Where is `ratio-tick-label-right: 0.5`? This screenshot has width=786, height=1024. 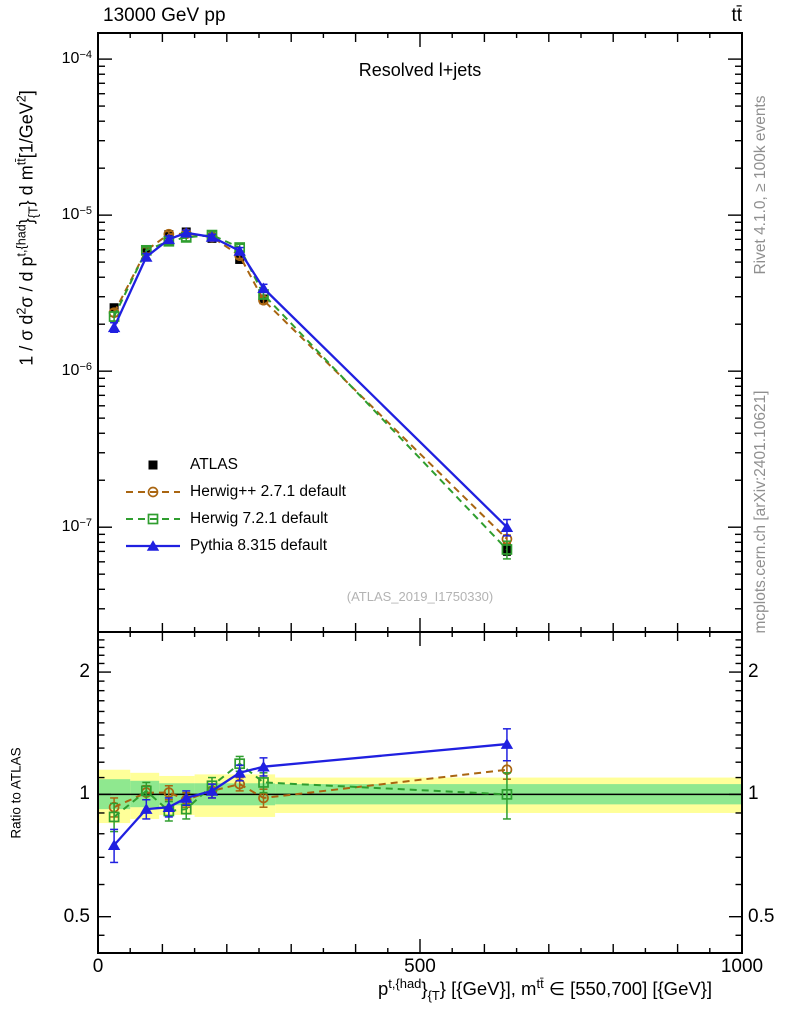
ratio-tick-label-right: 0.5 is located at coordinates (761, 916).